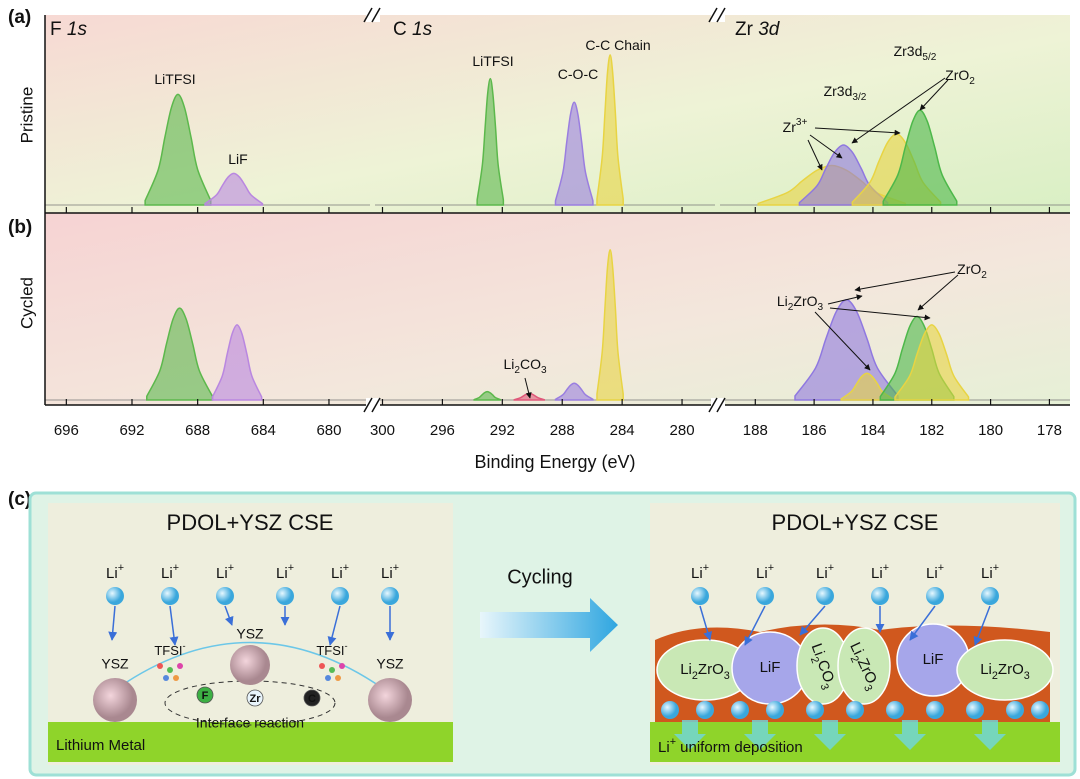  What do you see at coordinates (933, 659) in the screenshot?
I see `product-label-part: LiF` at bounding box center [933, 659].